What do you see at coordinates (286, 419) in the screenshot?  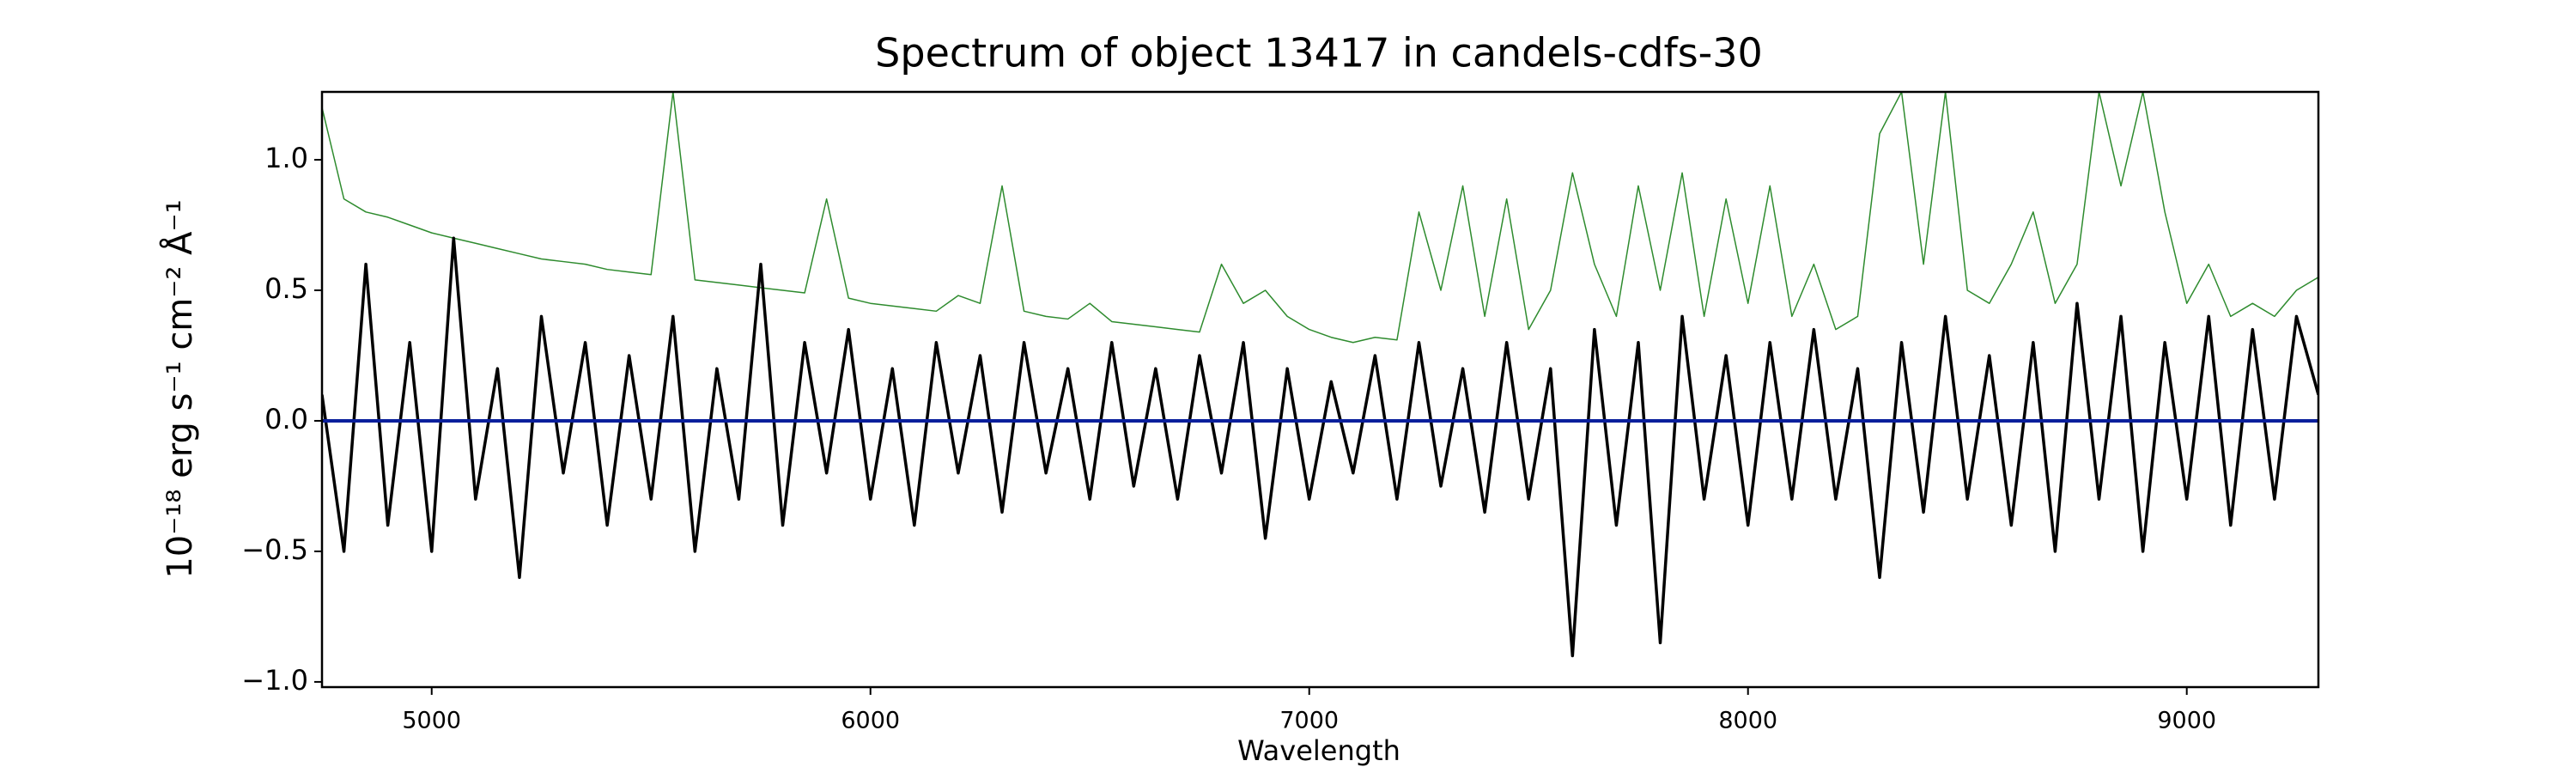 I see `y-tick-label: 0.0` at bounding box center [286, 419].